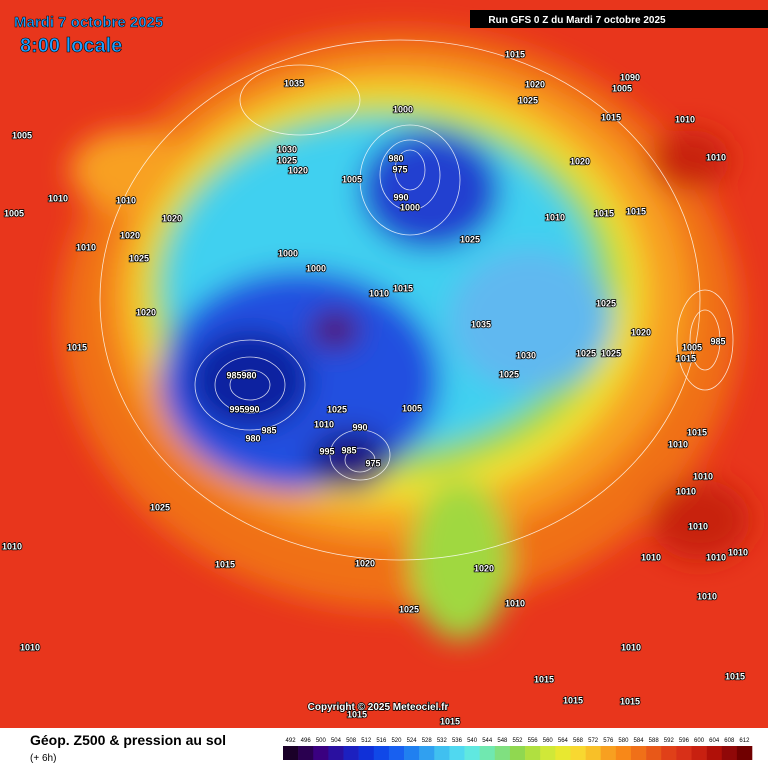 This screenshot has width=768, height=773. Describe the element at coordinates (43, 758) in the screenshot. I see `footer-step: (+ 6h)` at that location.